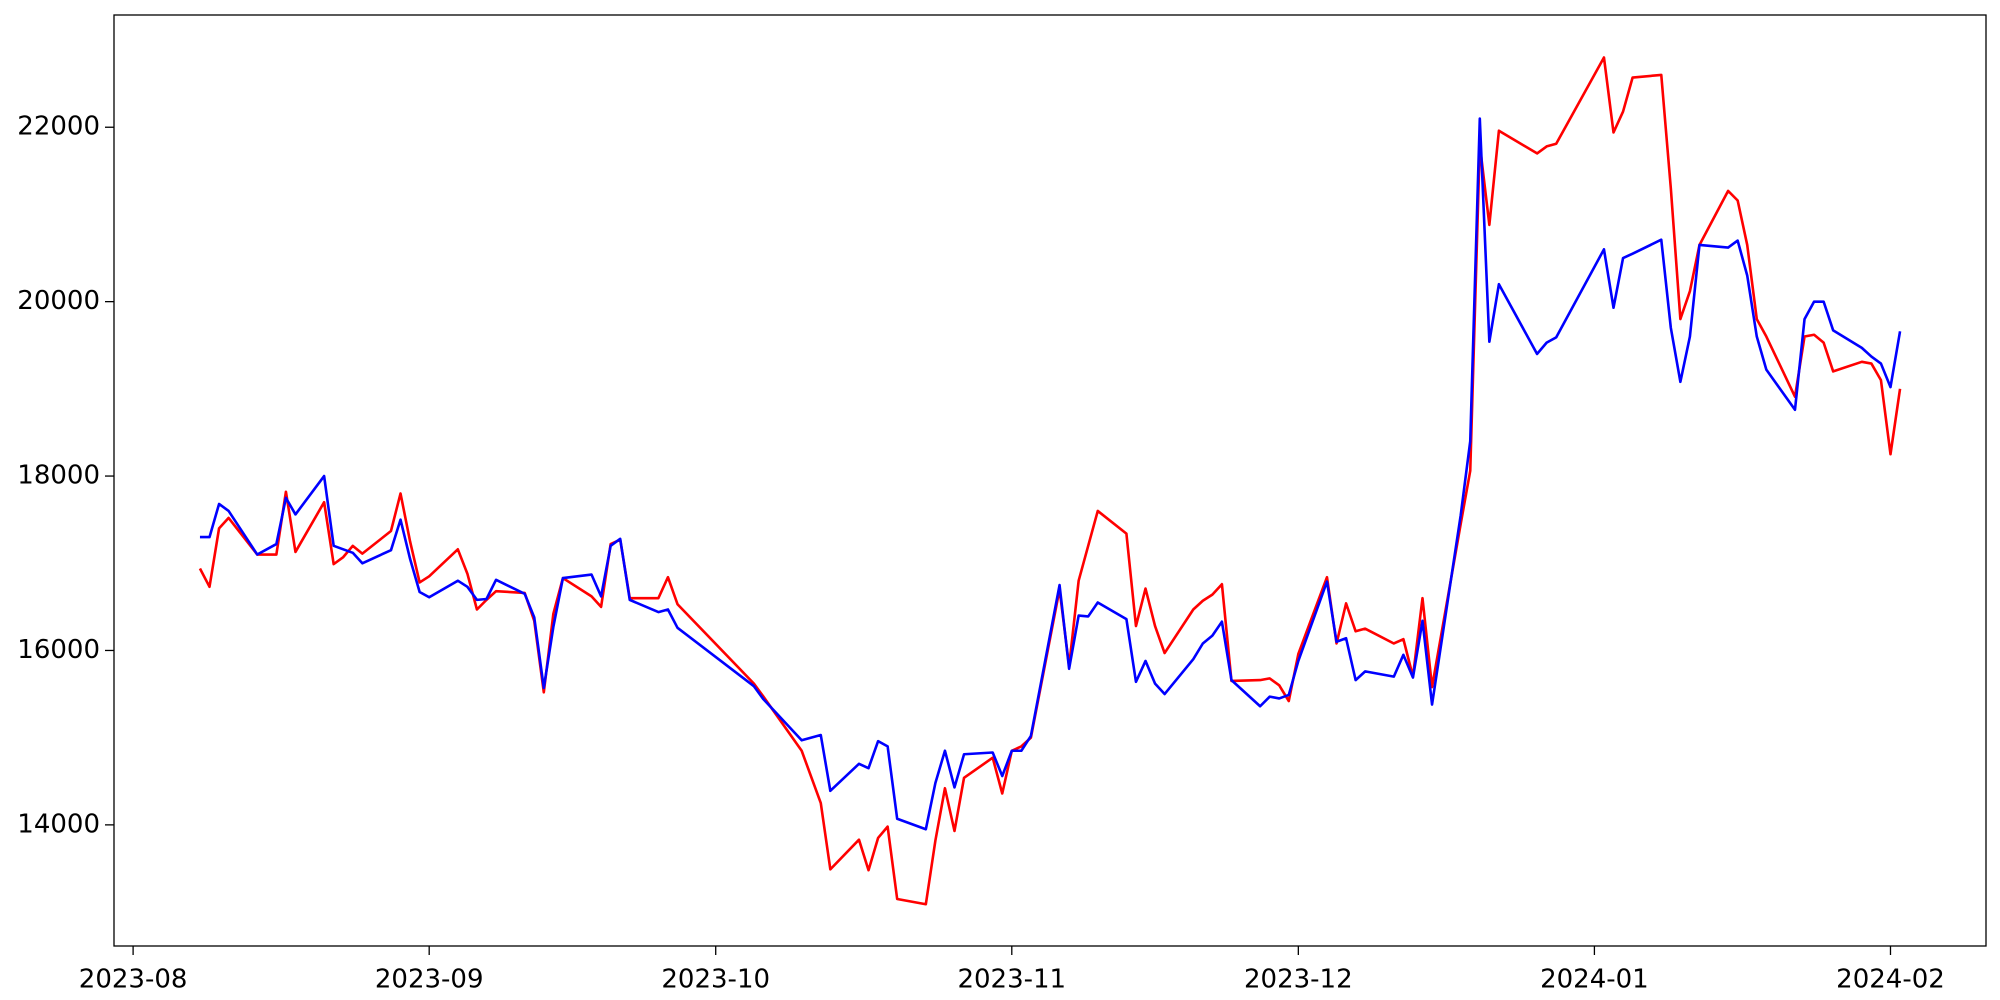 This screenshot has height=1000, width=2000. What do you see at coordinates (58, 824) in the screenshot?
I see `y-tick-label: 14000` at bounding box center [58, 824].